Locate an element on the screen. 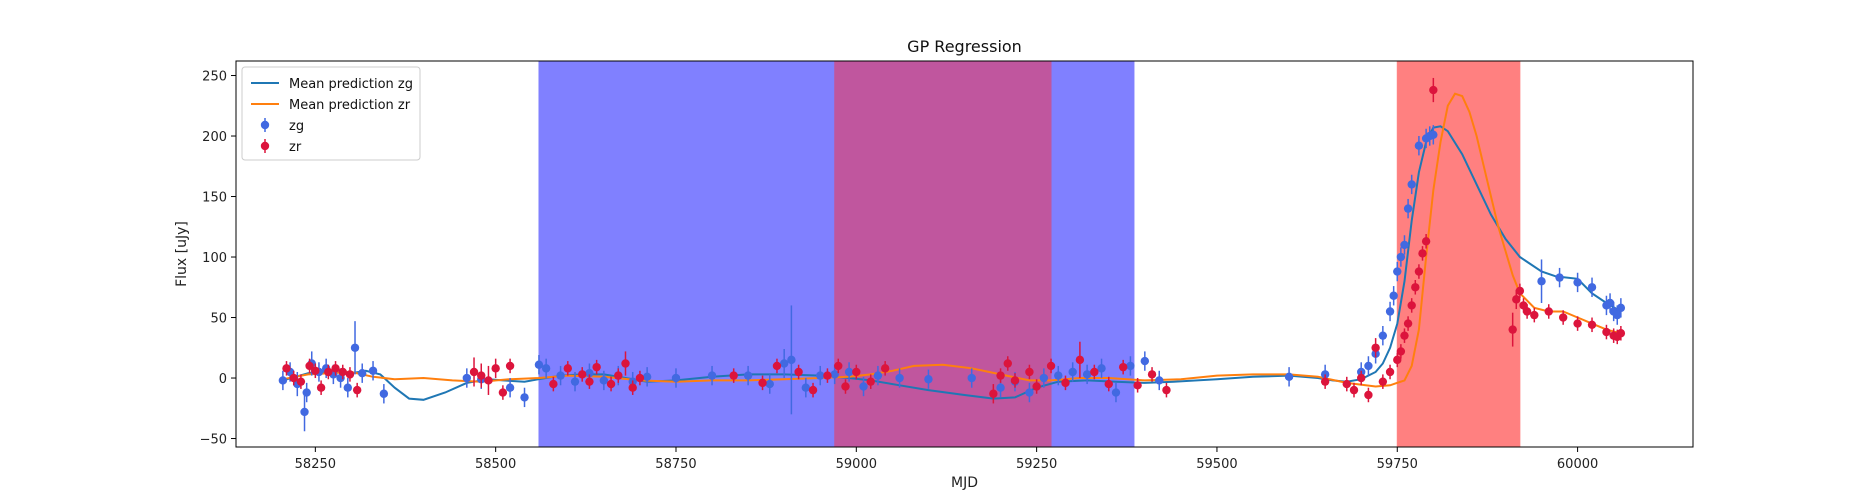 The height and width of the screenshot is (500, 1875). y-tick-label-250: 250 is located at coordinates (214, 77).